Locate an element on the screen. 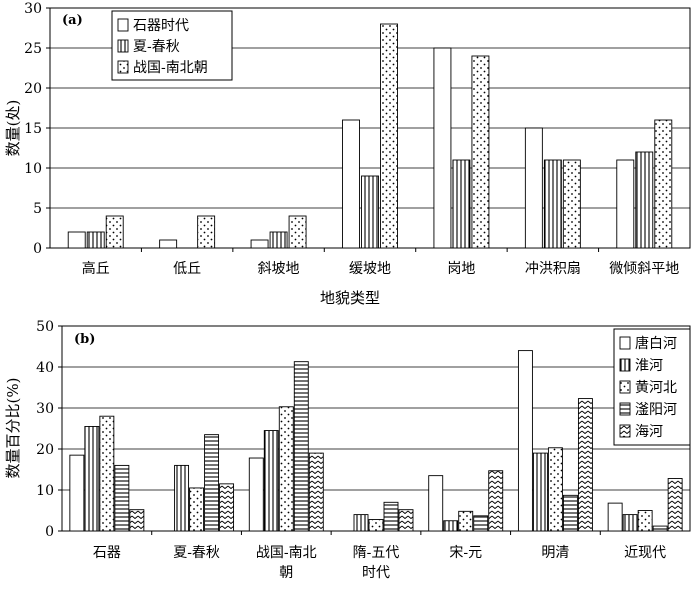  panel-b-y-tick-label: 40 is located at coordinates (45, 368).